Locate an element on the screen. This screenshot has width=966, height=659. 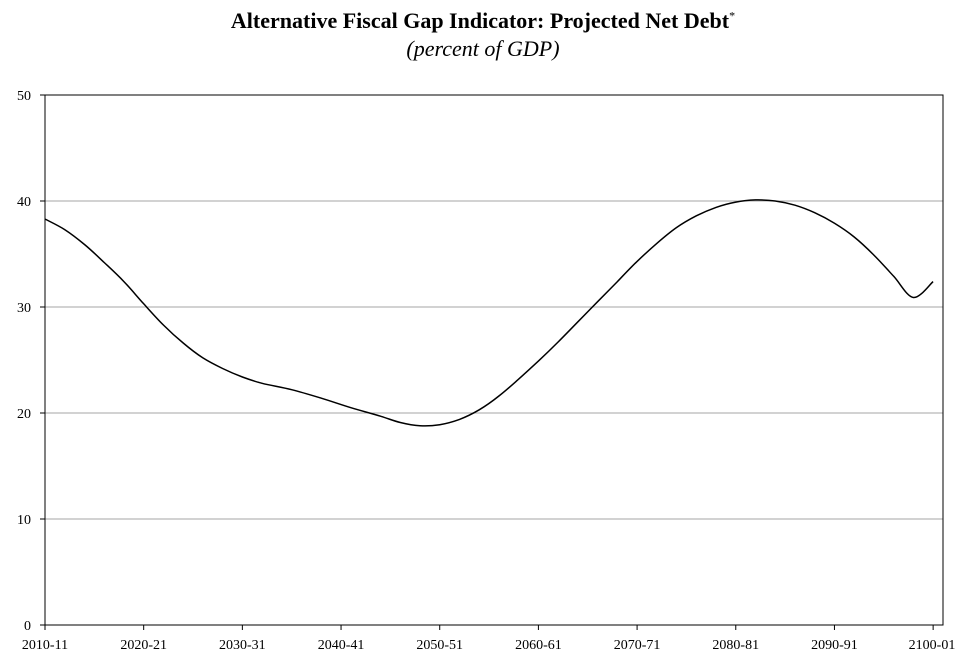
y-tick-label-10: 10 is located at coordinates (24, 520).